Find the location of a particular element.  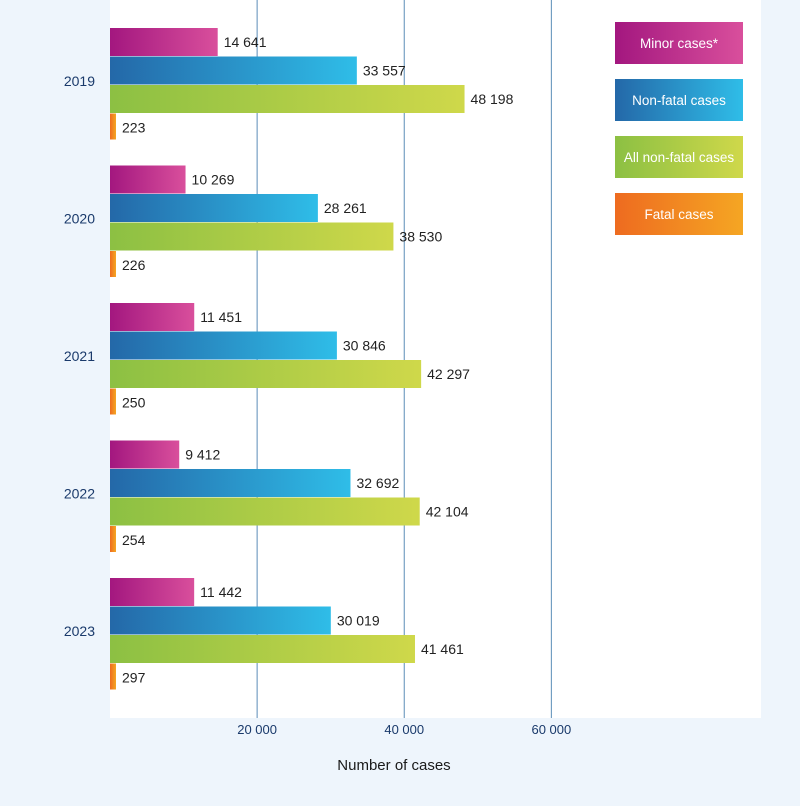

bar-value-label: 48 198 is located at coordinates (492, 99).